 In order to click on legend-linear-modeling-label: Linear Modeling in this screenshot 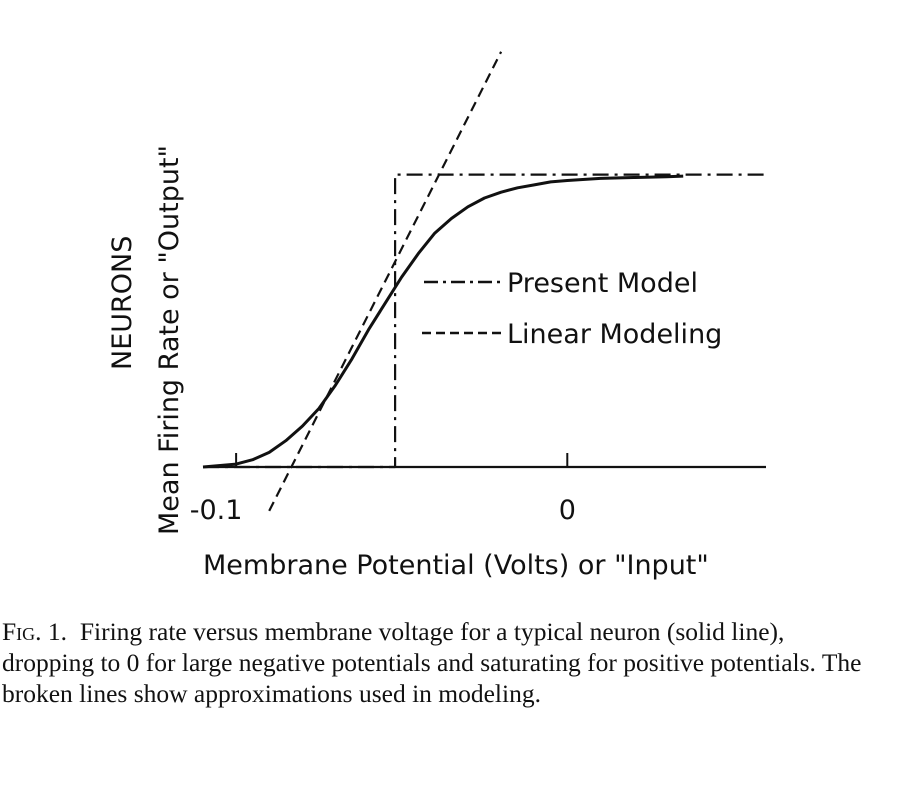, I will do `click(614, 334)`.